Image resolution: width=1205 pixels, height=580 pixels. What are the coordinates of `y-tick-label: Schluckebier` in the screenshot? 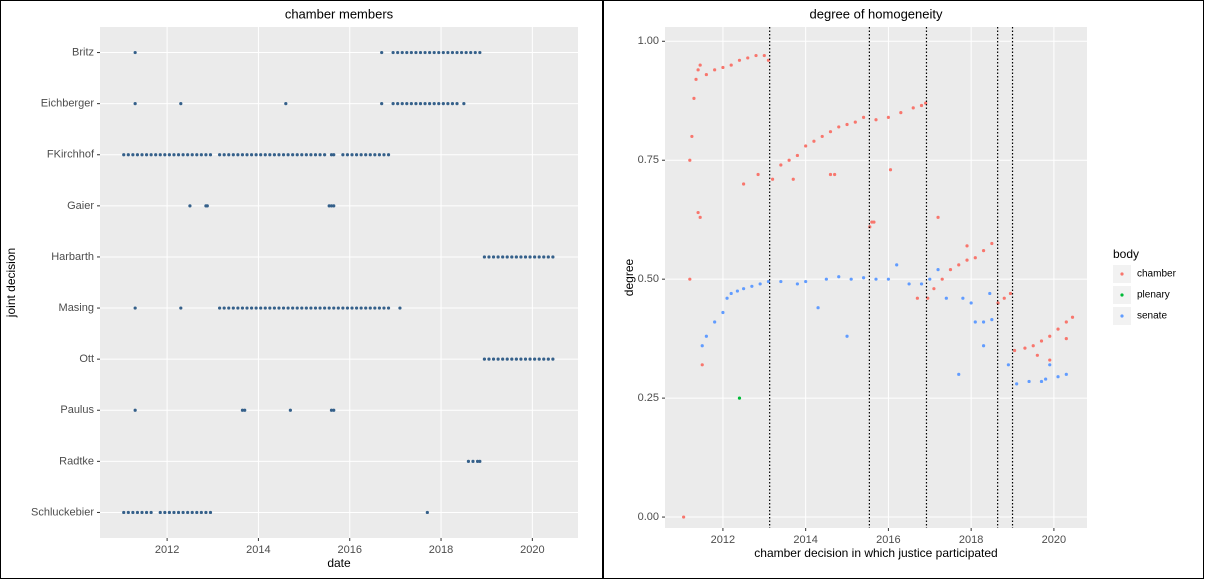 It's located at (62, 512).